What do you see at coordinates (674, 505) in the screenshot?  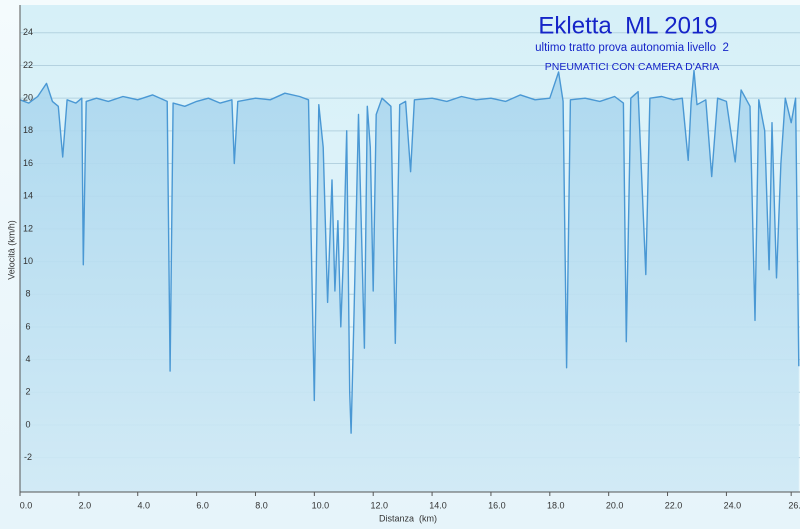 I see `x-tick-label: 22.0` at bounding box center [674, 505].